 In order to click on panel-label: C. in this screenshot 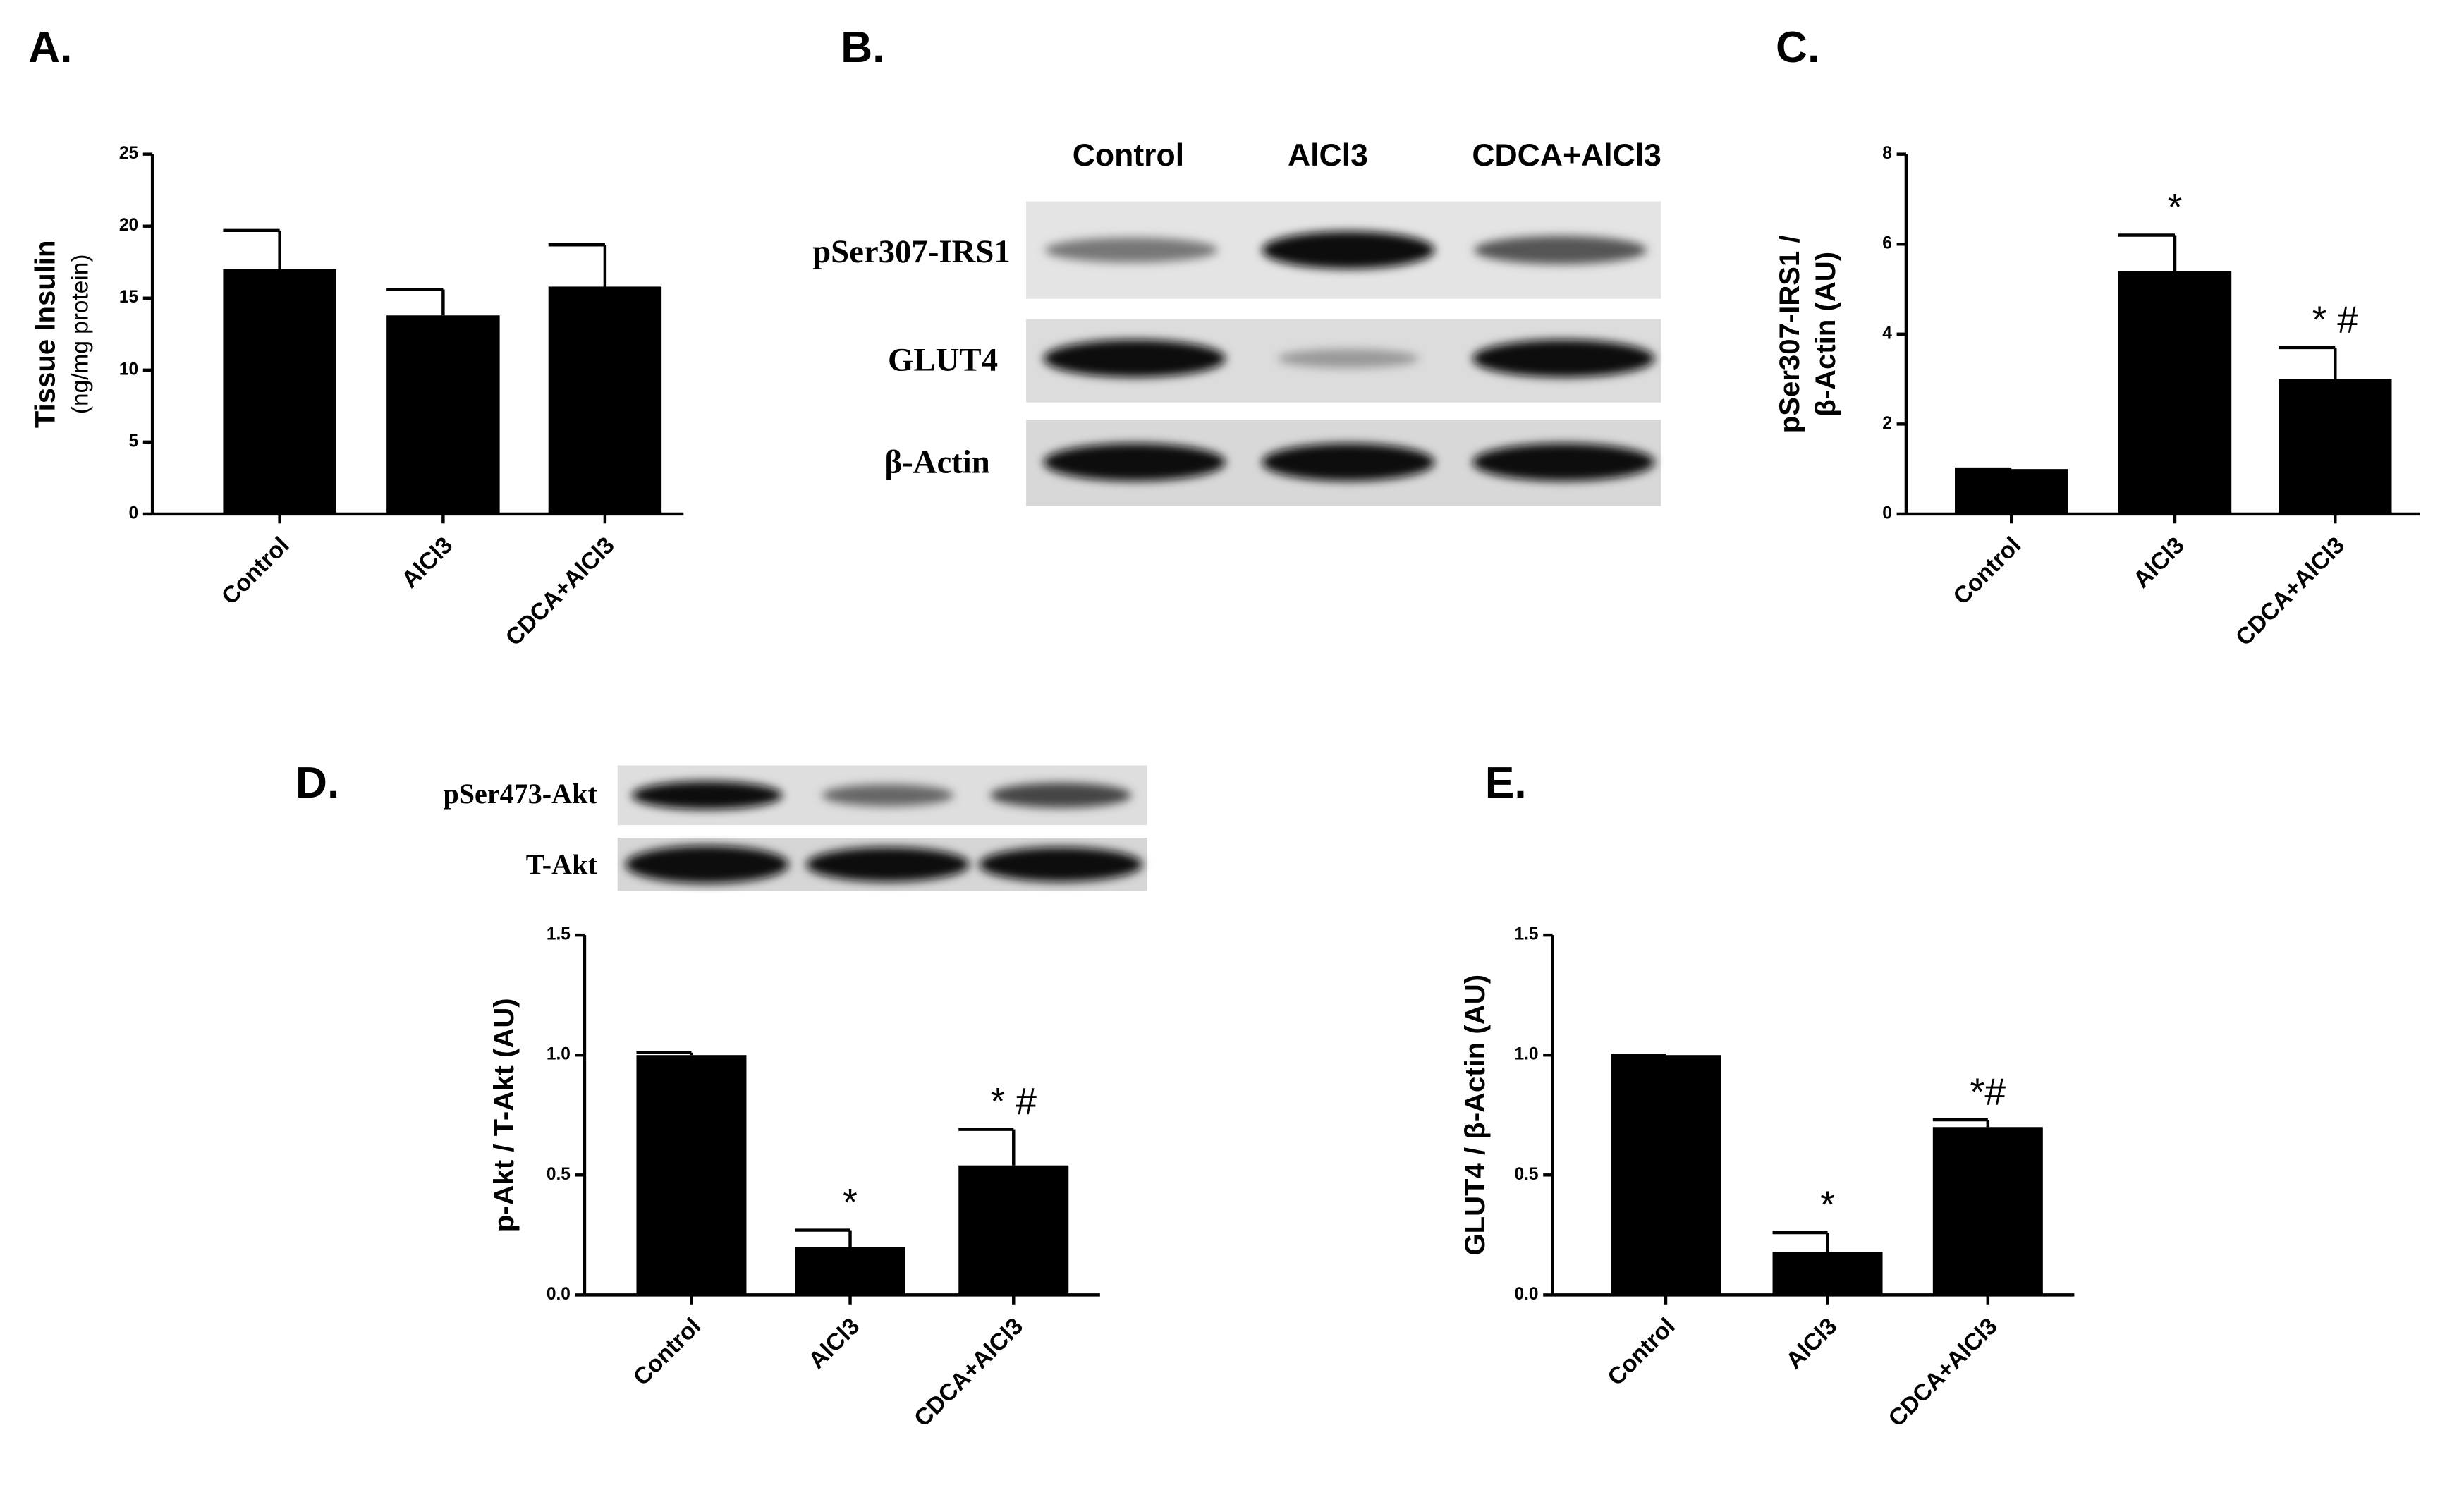, I will do `click(1798, 47)`.